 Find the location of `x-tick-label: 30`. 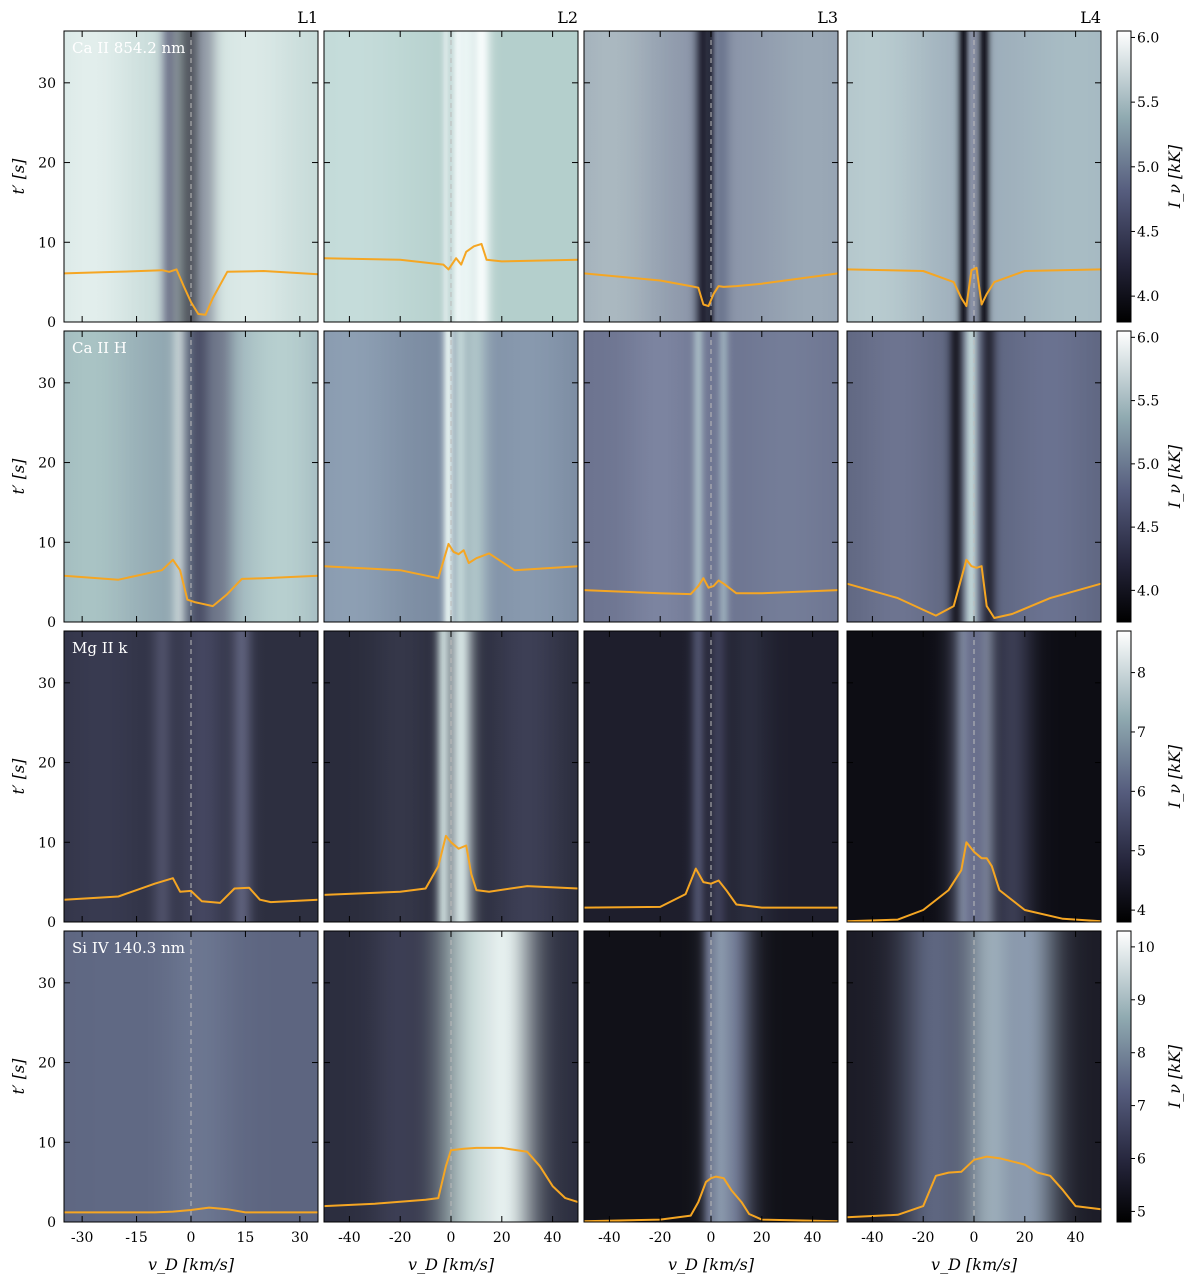

x-tick-label: 30 is located at coordinates (300, 1238).